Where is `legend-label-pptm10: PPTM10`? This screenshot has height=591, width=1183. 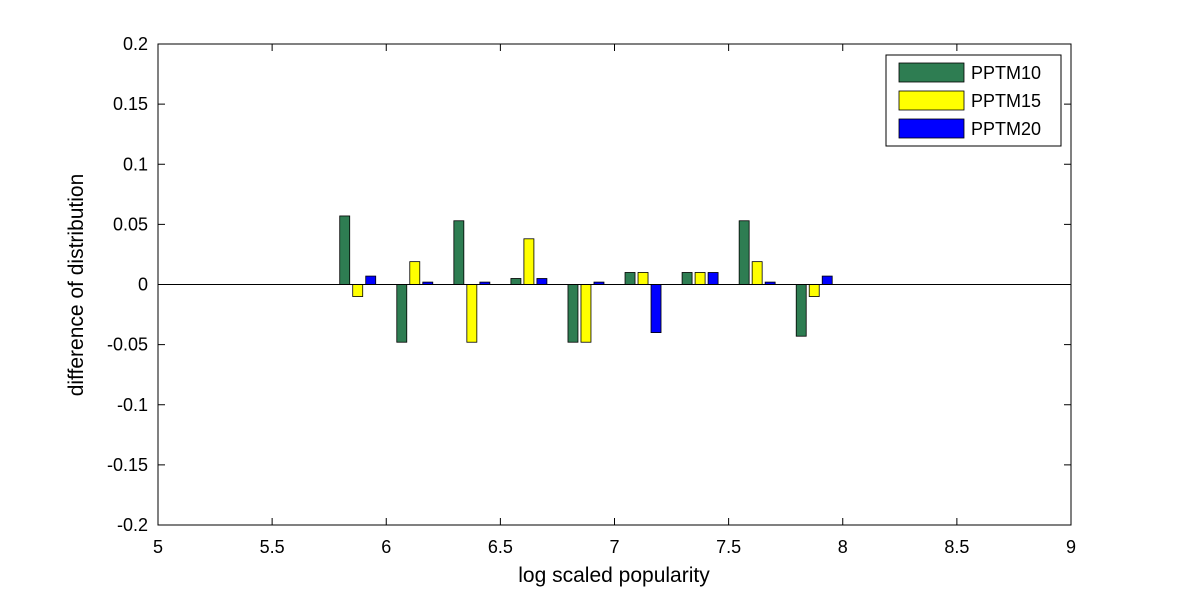
legend-label-pptm10: PPTM10 is located at coordinates (1006, 73).